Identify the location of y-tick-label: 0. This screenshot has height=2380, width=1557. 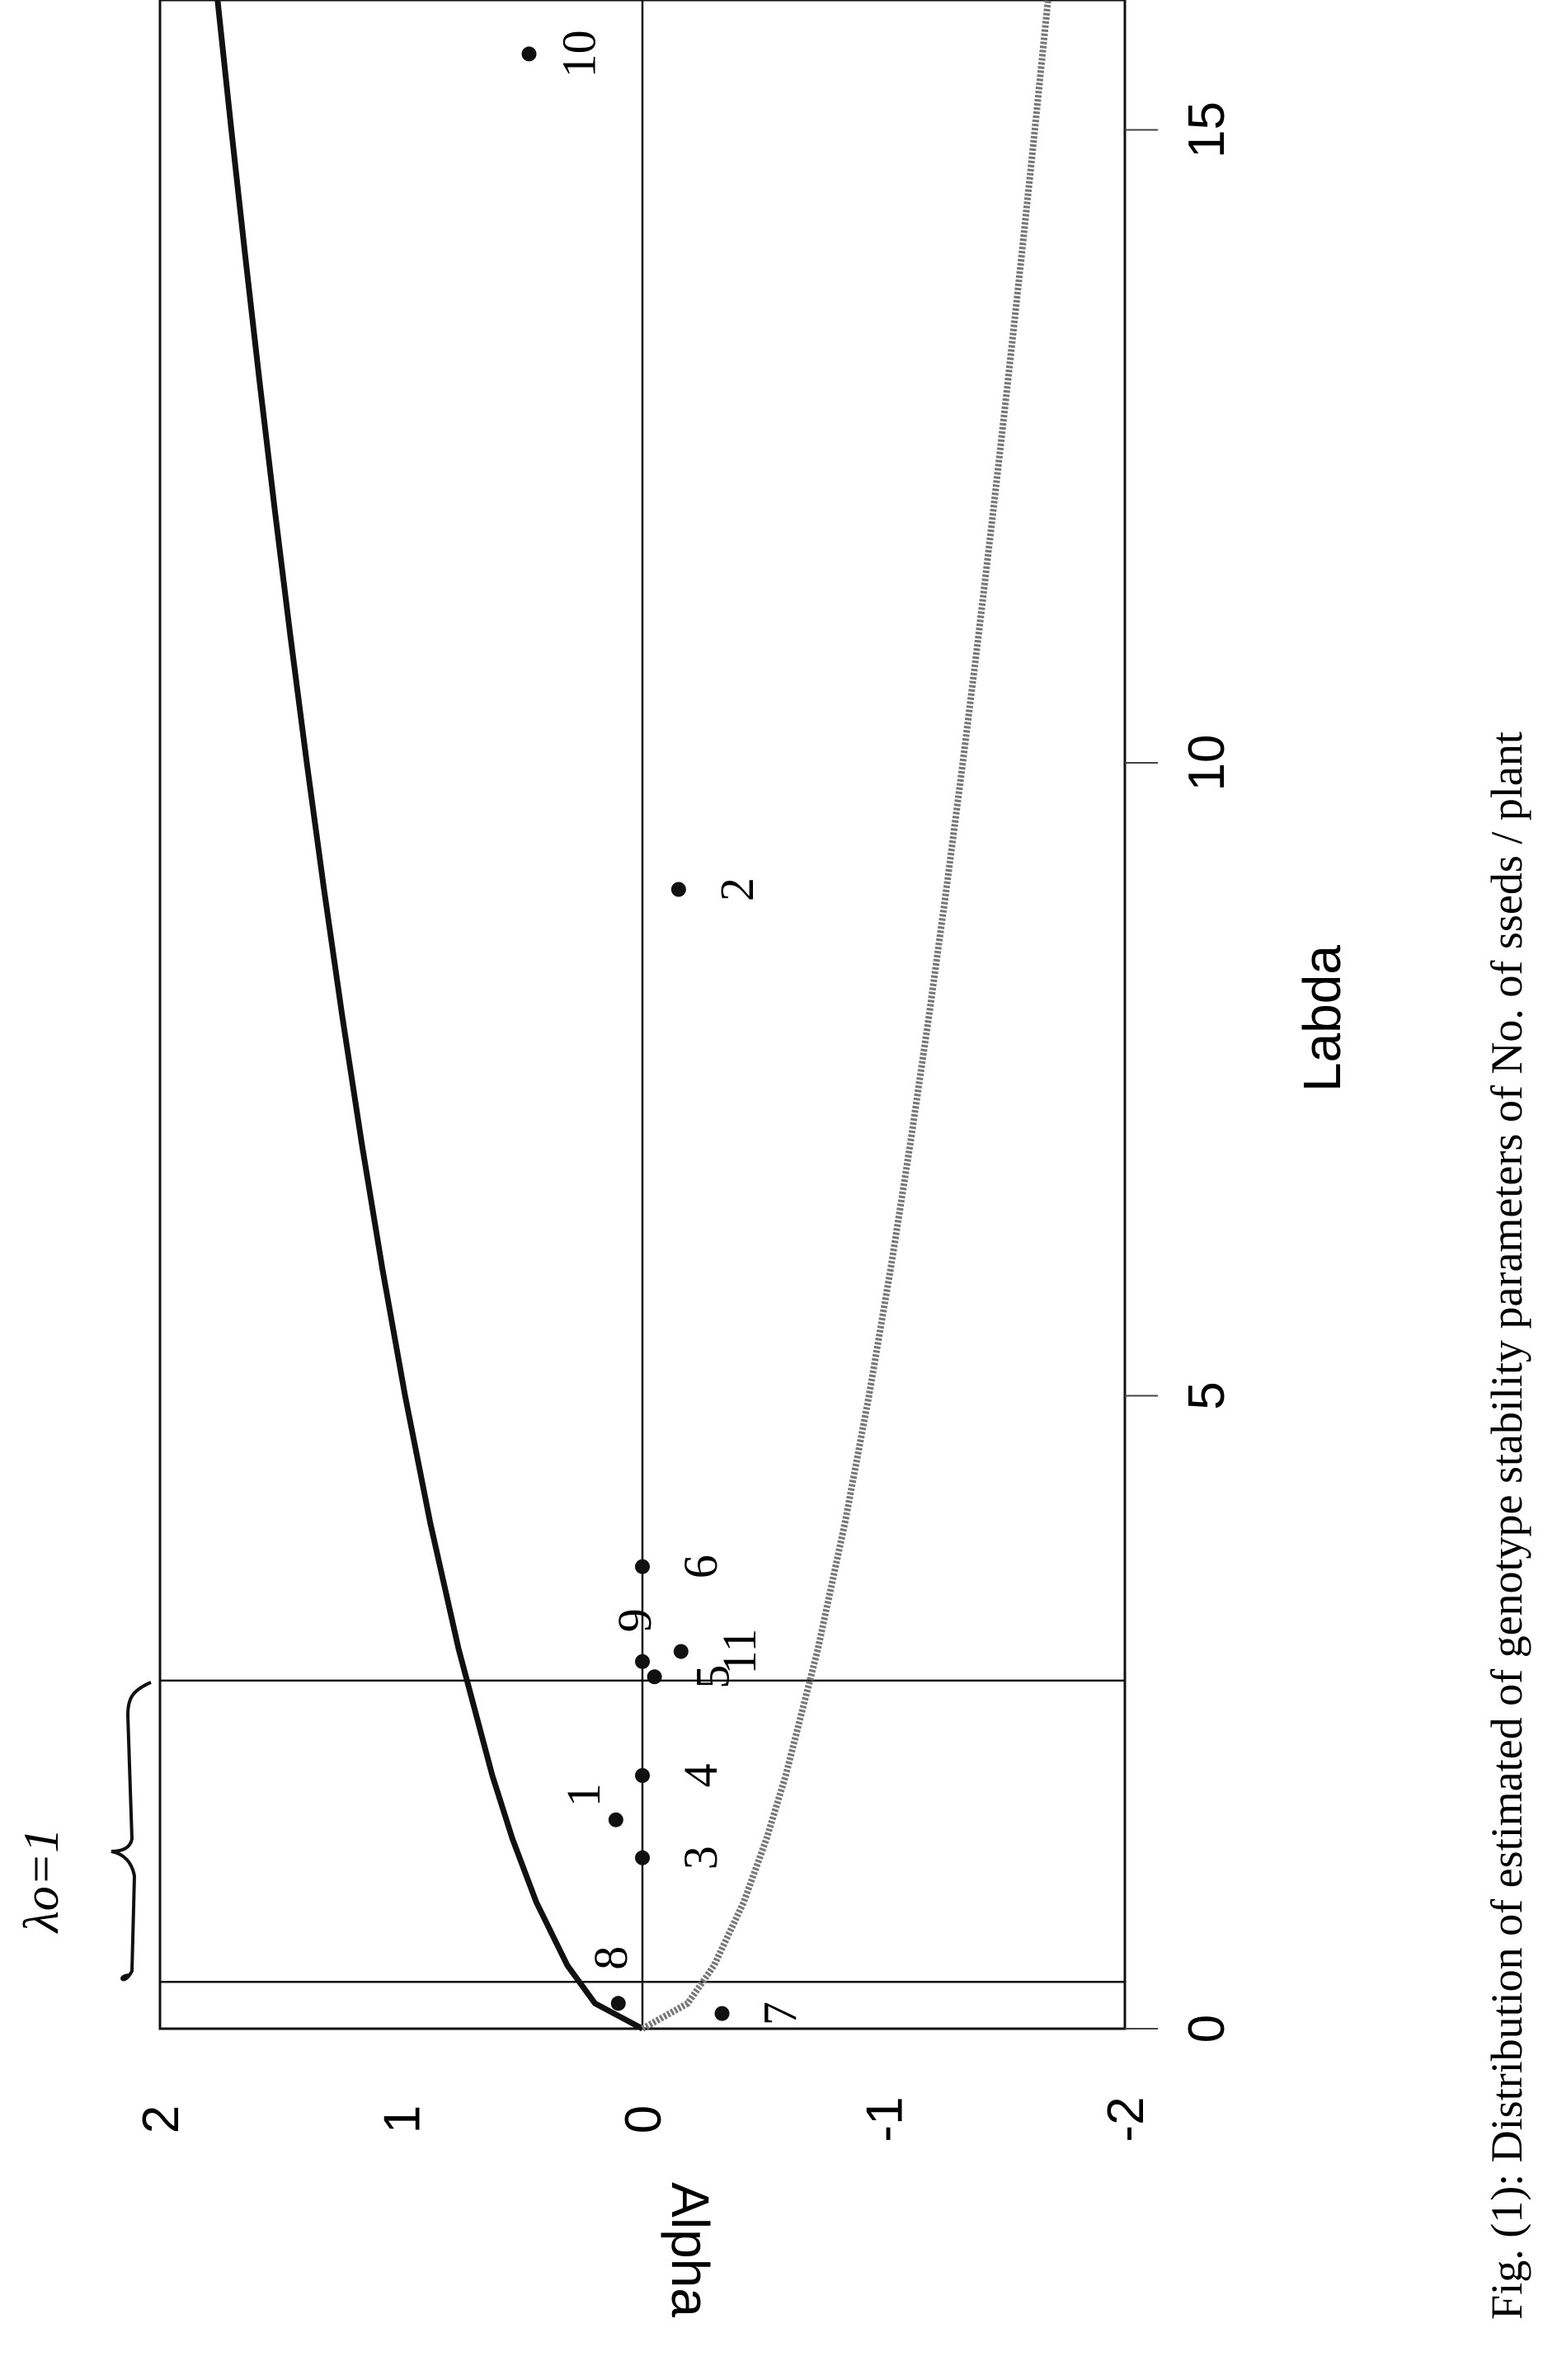
(643, 2119).